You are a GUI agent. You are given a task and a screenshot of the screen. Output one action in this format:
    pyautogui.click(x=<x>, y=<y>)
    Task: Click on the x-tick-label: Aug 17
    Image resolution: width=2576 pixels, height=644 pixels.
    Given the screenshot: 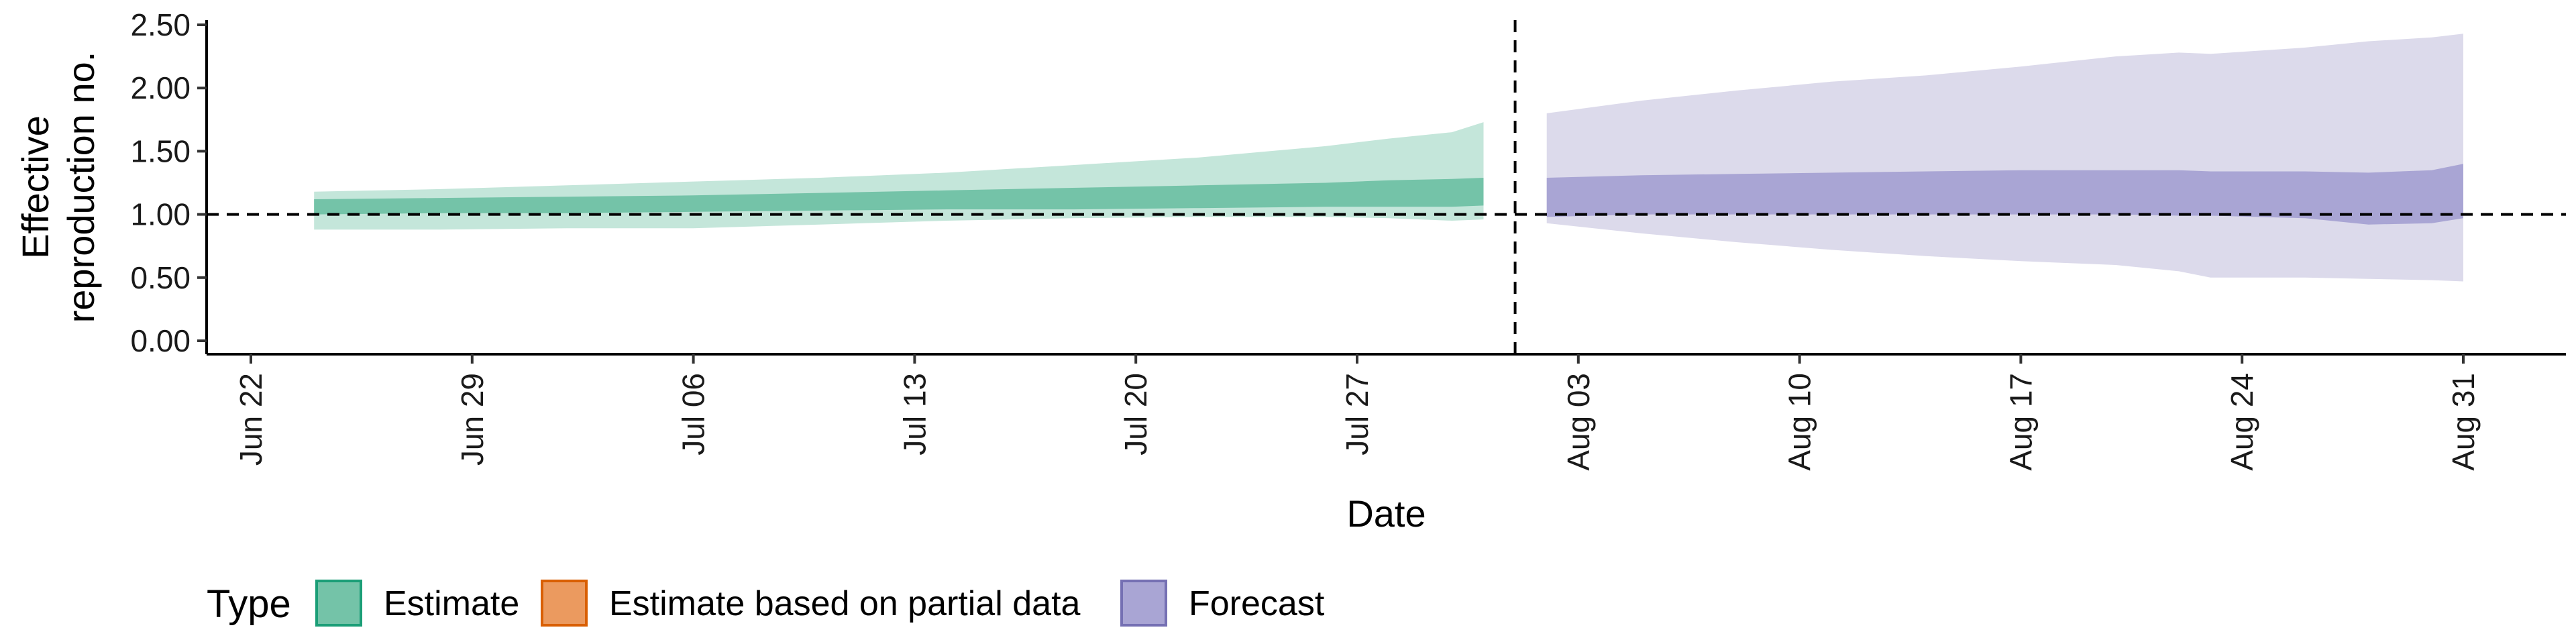 What is the action you would take?
    pyautogui.click(x=2020, y=422)
    